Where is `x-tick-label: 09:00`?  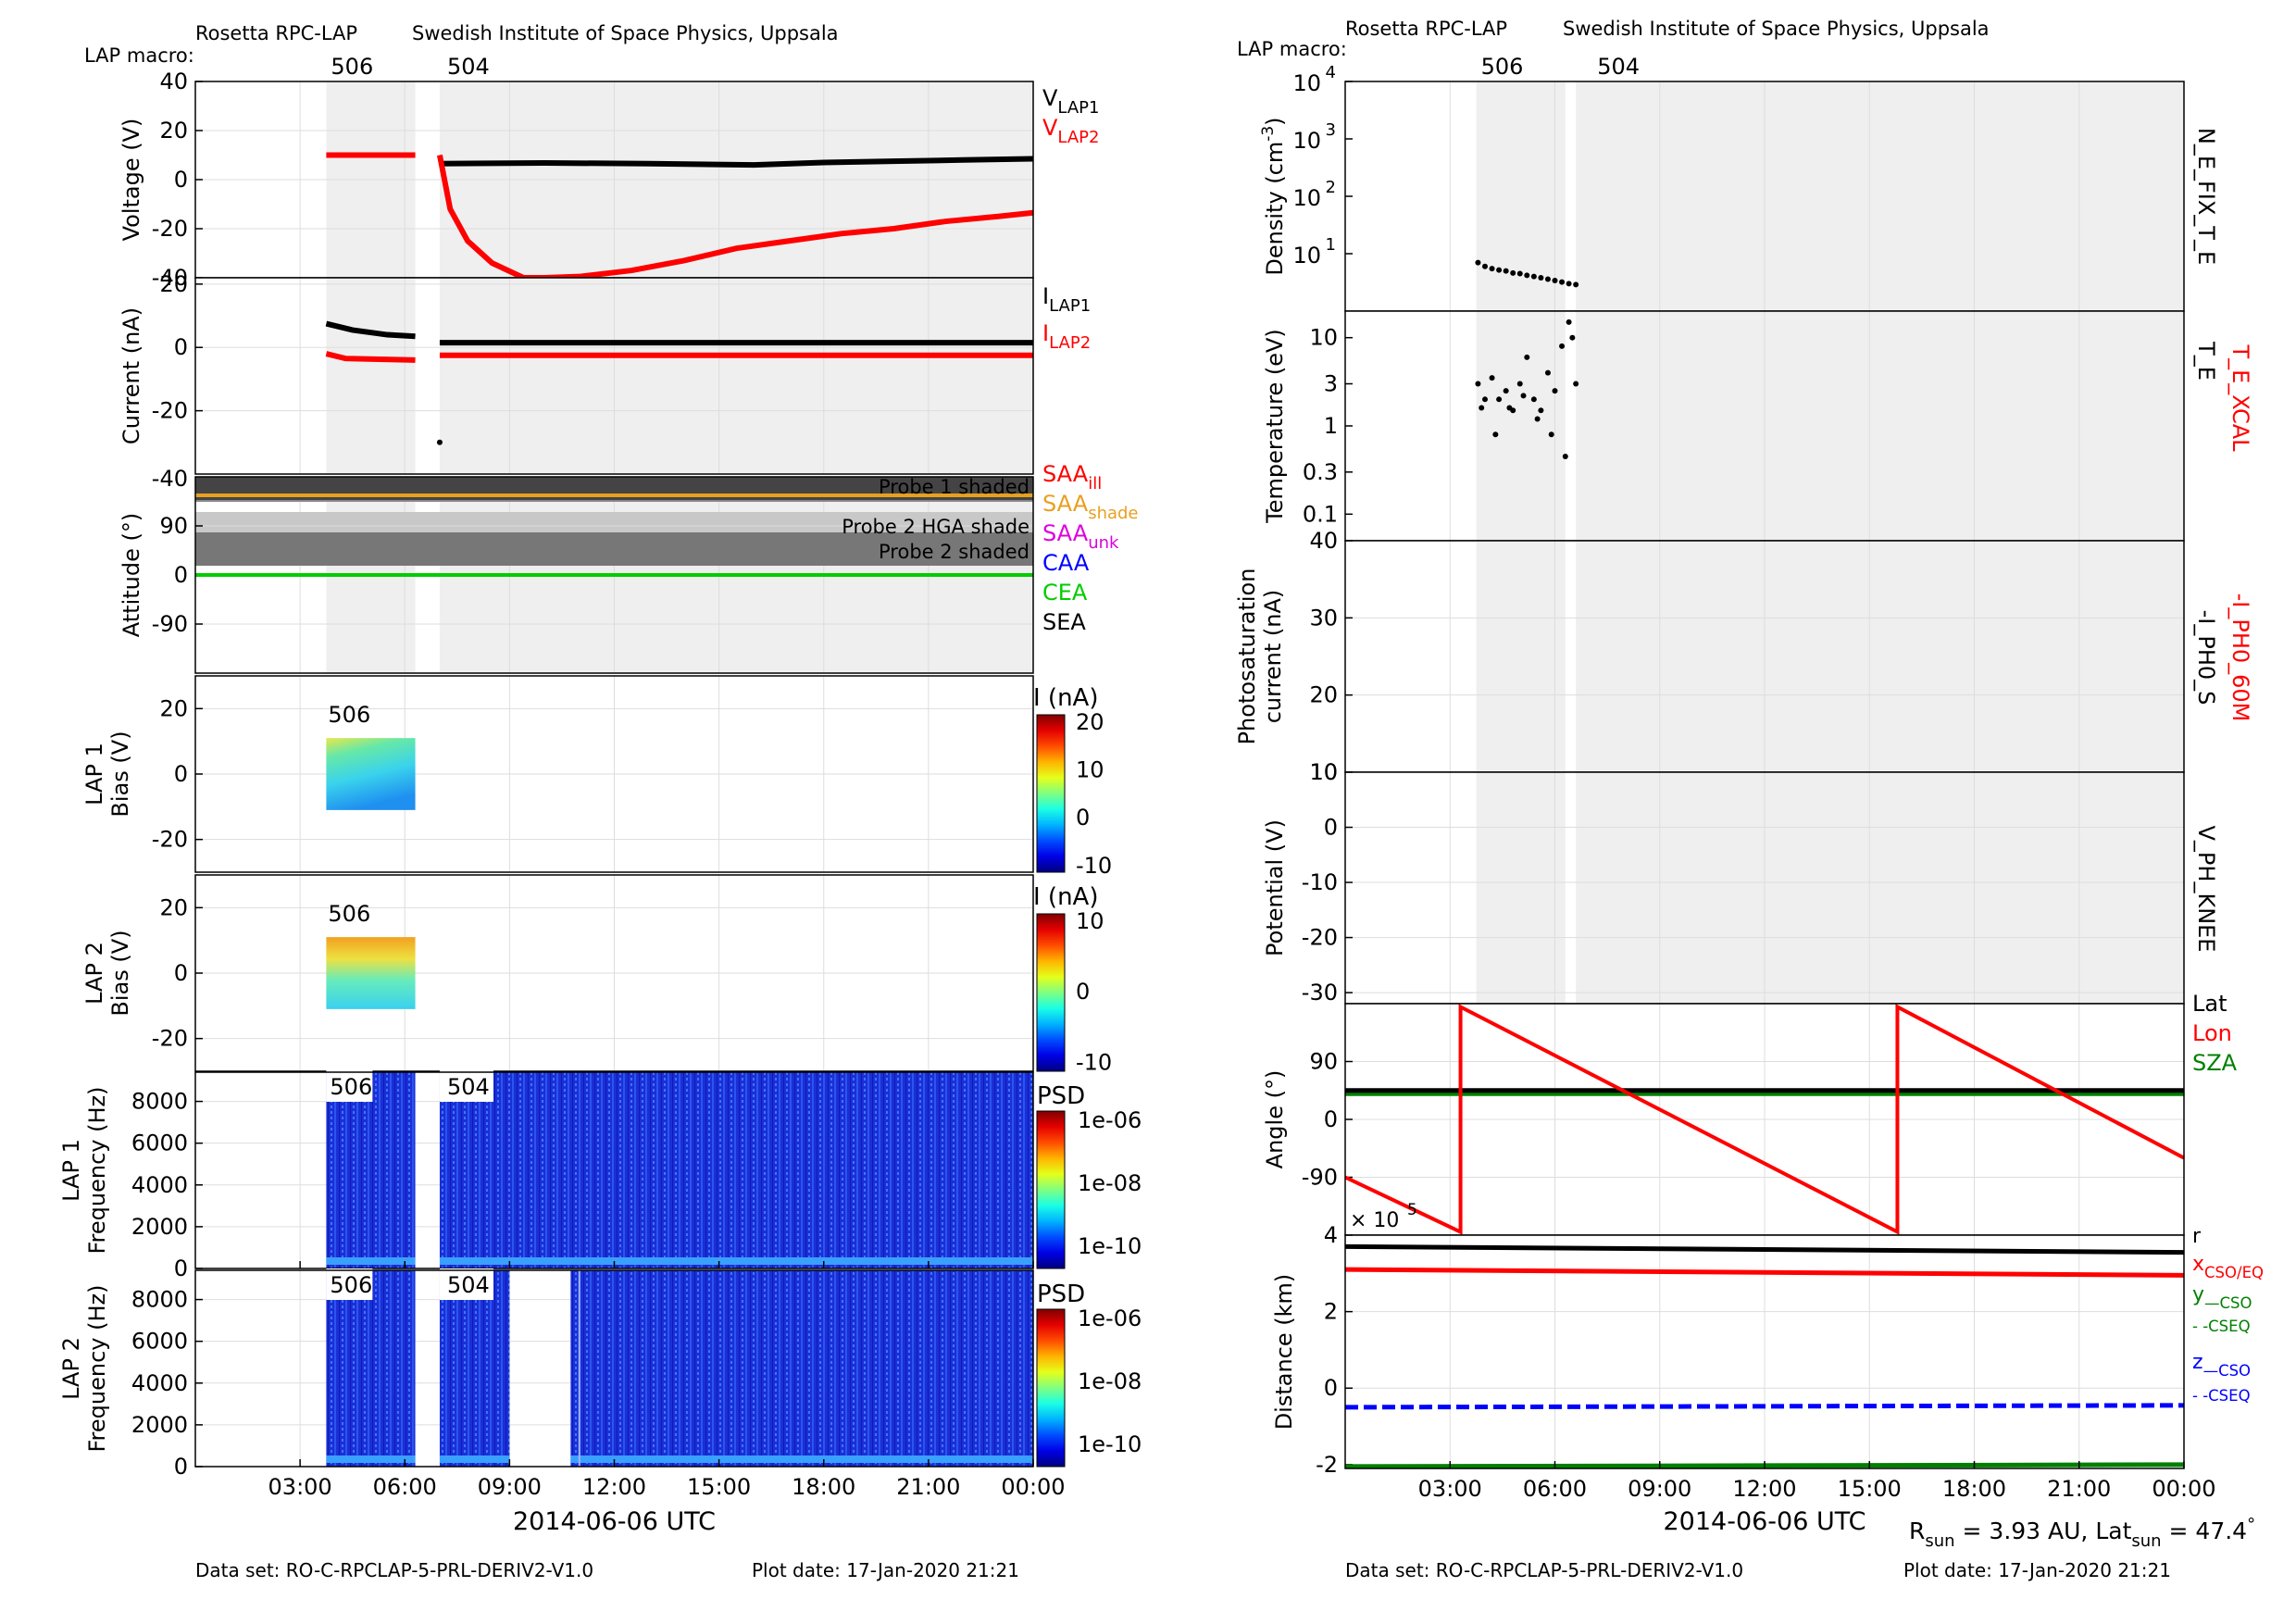
x-tick-label: 09:00 is located at coordinates (510, 1487).